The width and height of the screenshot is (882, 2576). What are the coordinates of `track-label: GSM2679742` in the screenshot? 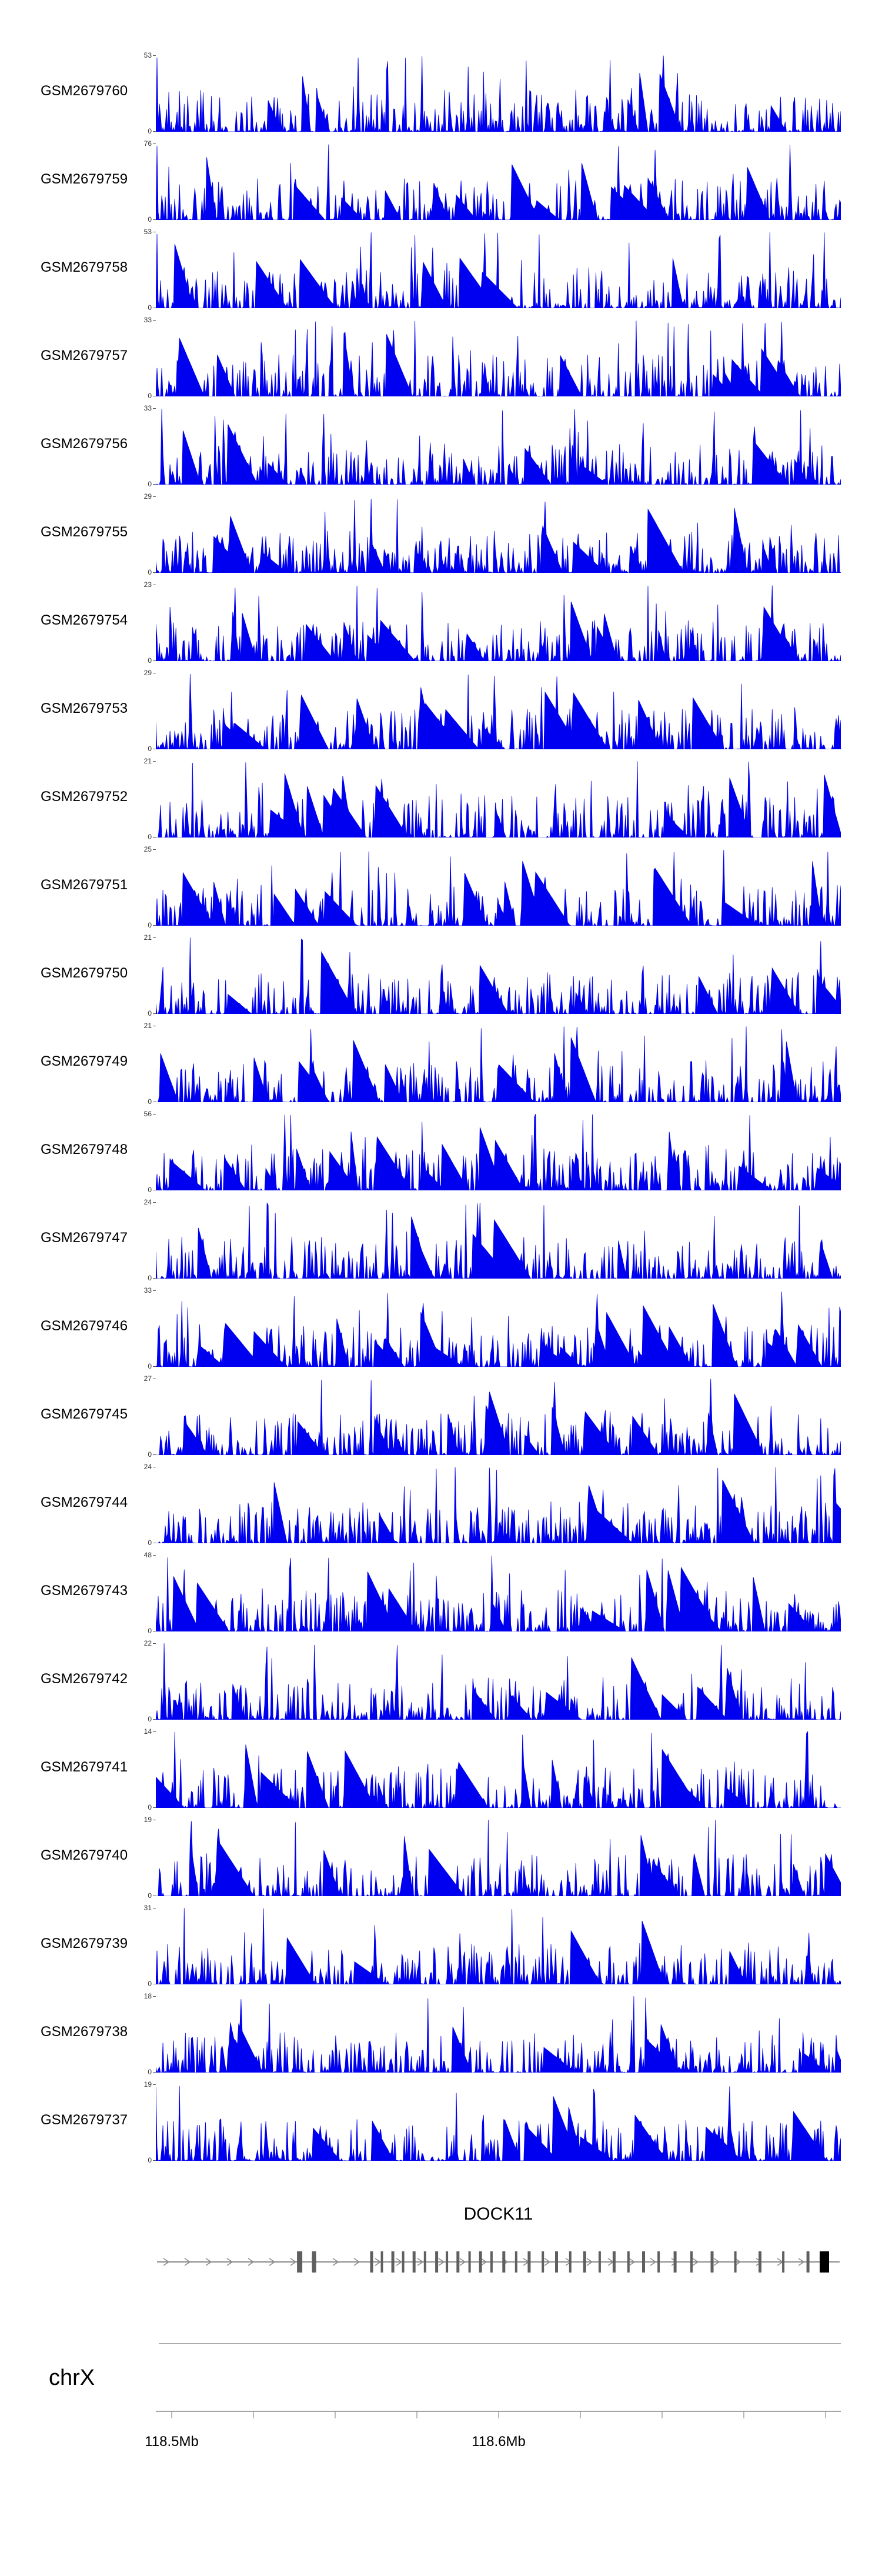 It's located at (84, 1679).